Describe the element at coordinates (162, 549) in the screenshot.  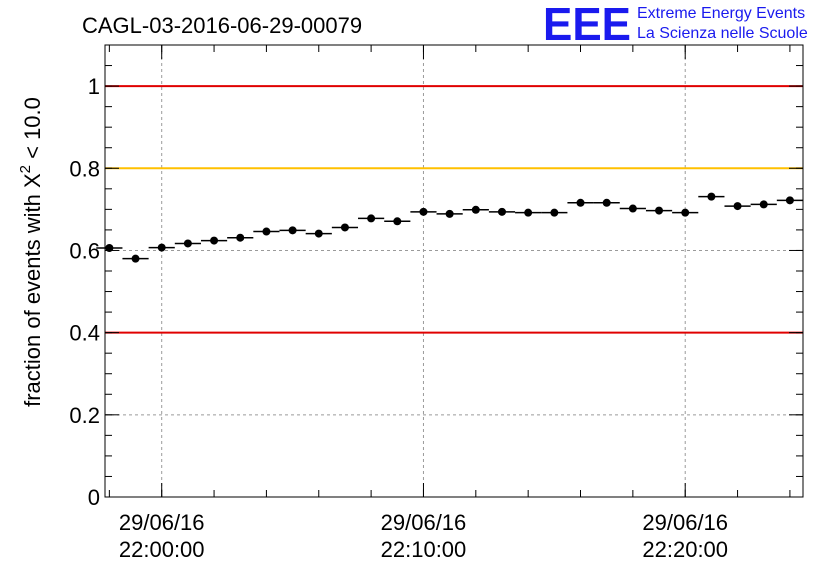
I see `x-tick-label-time: 22:00:00` at that location.